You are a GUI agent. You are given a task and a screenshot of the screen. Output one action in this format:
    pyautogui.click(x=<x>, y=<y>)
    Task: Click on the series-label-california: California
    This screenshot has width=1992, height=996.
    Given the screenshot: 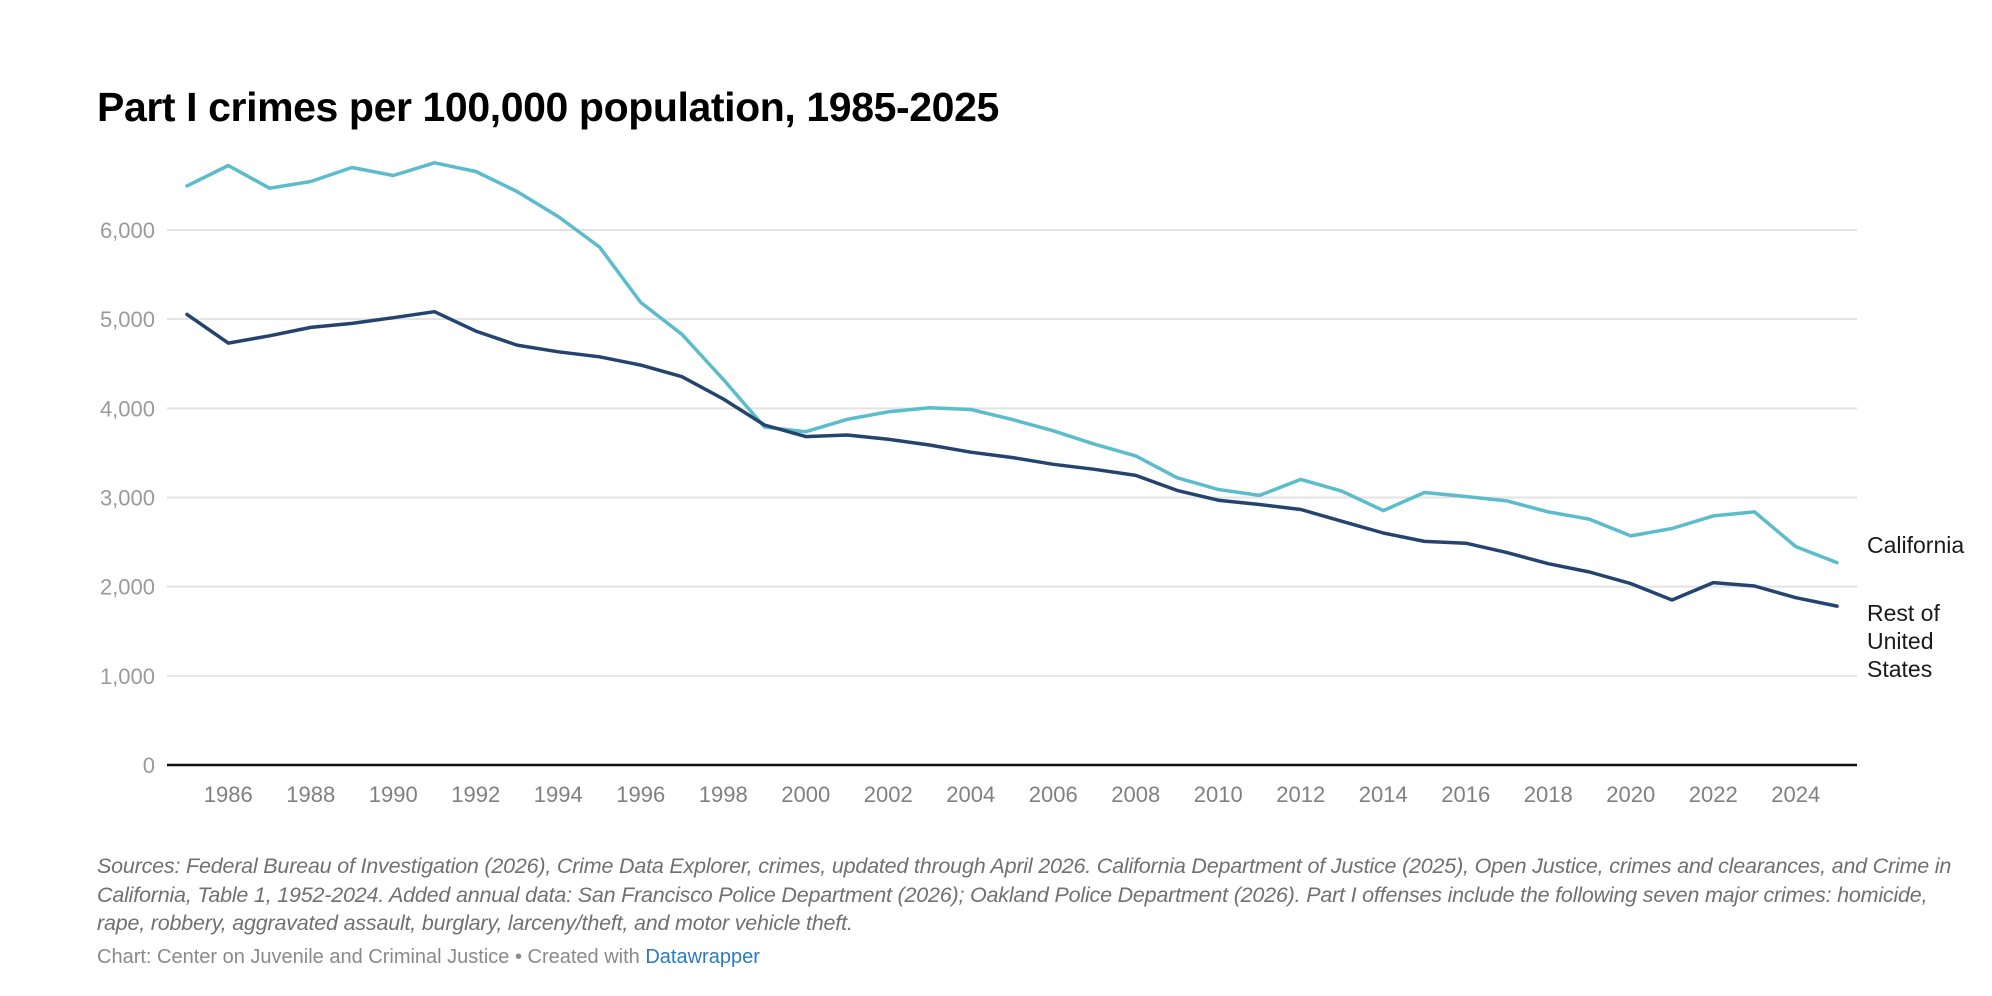 What is the action you would take?
    pyautogui.click(x=1915, y=545)
    